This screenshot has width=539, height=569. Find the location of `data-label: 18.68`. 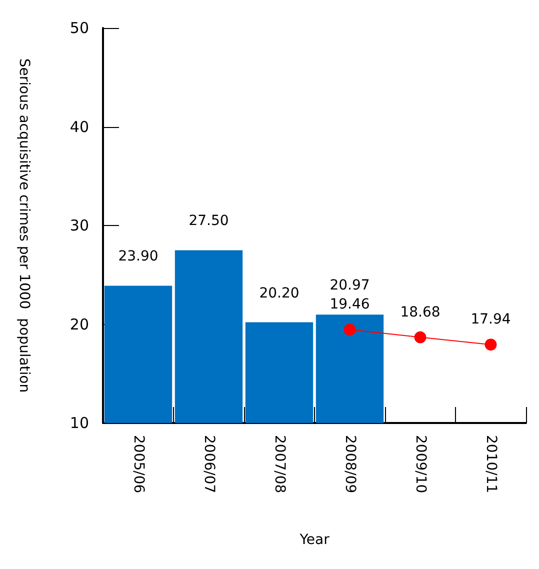

data-label: 18.68 is located at coordinates (420, 312).